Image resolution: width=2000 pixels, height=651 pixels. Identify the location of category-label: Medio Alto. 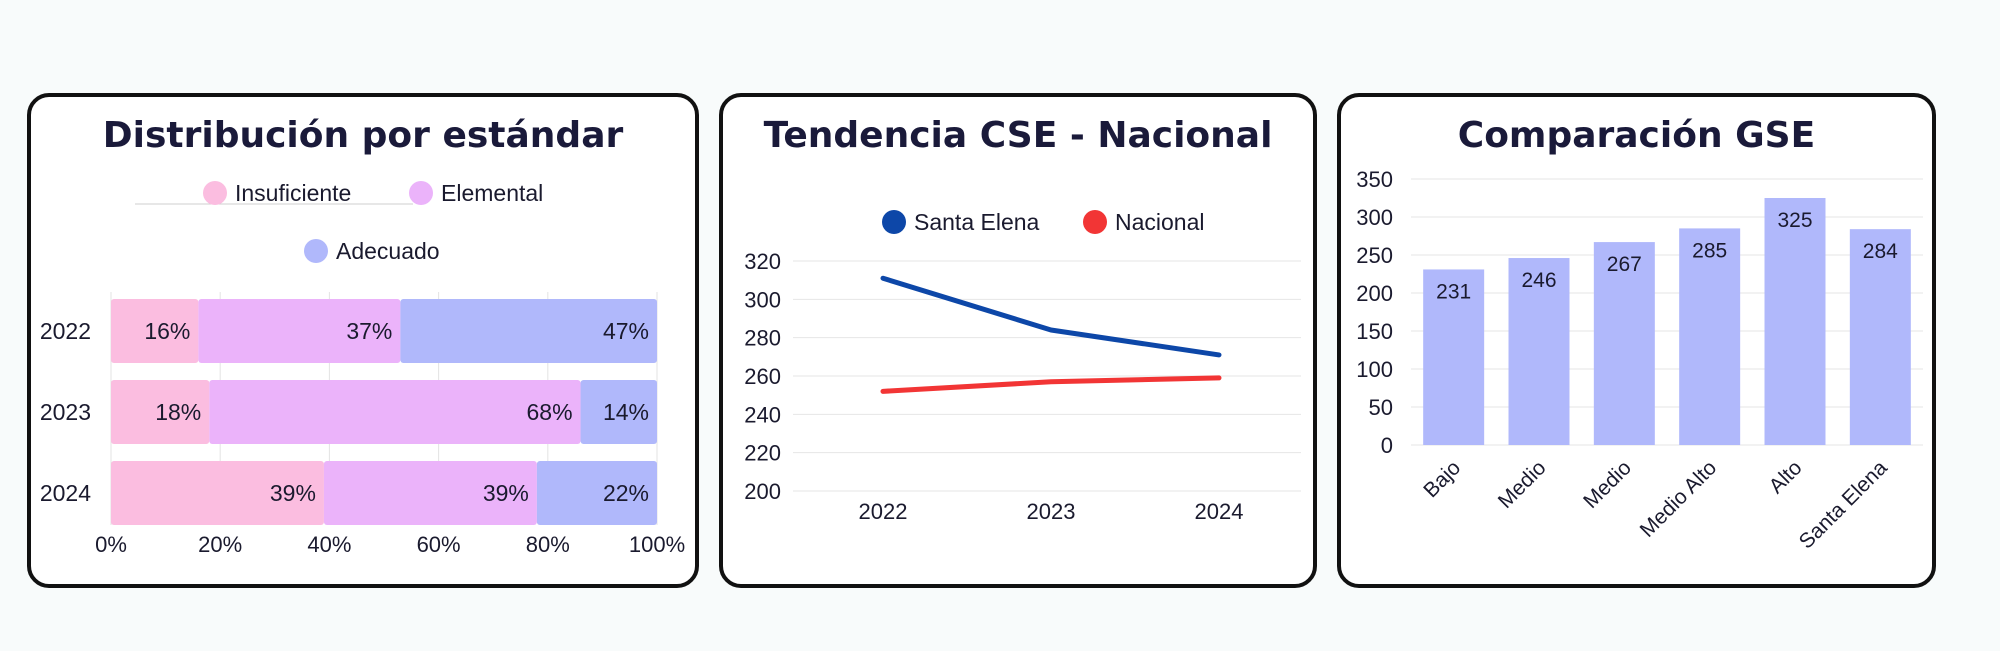
(1679, 499).